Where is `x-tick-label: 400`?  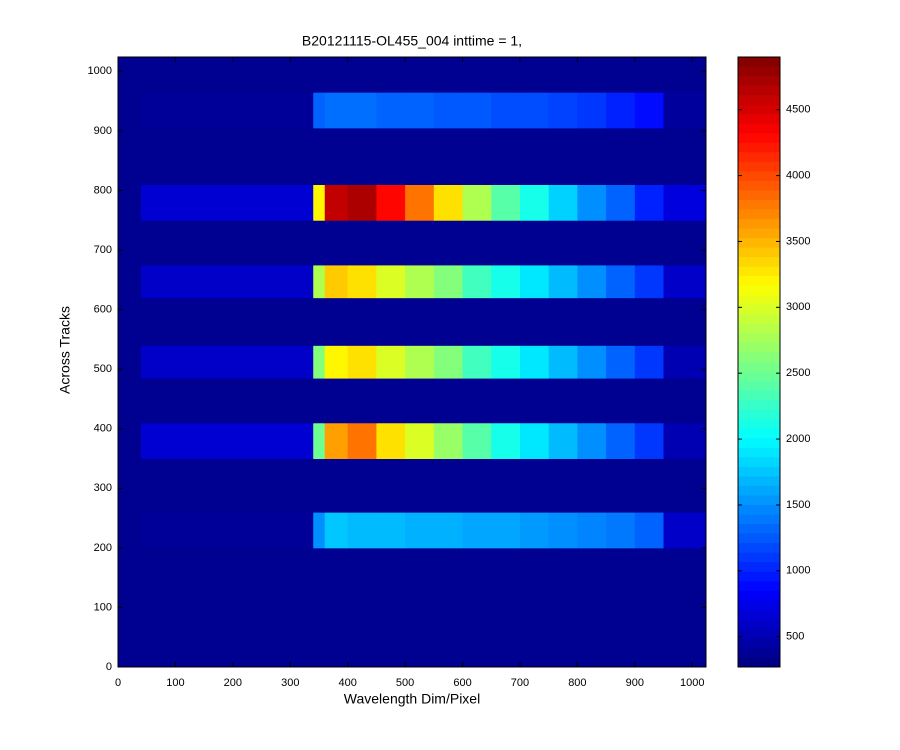 x-tick-label: 400 is located at coordinates (348, 683).